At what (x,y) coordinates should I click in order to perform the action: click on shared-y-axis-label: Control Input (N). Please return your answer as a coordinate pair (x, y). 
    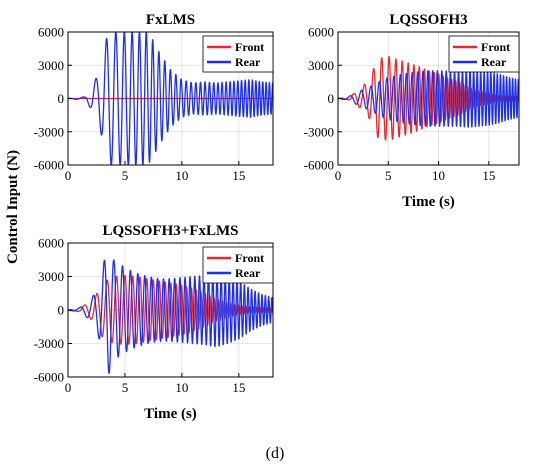
    Looking at the image, I should click on (13, 207).